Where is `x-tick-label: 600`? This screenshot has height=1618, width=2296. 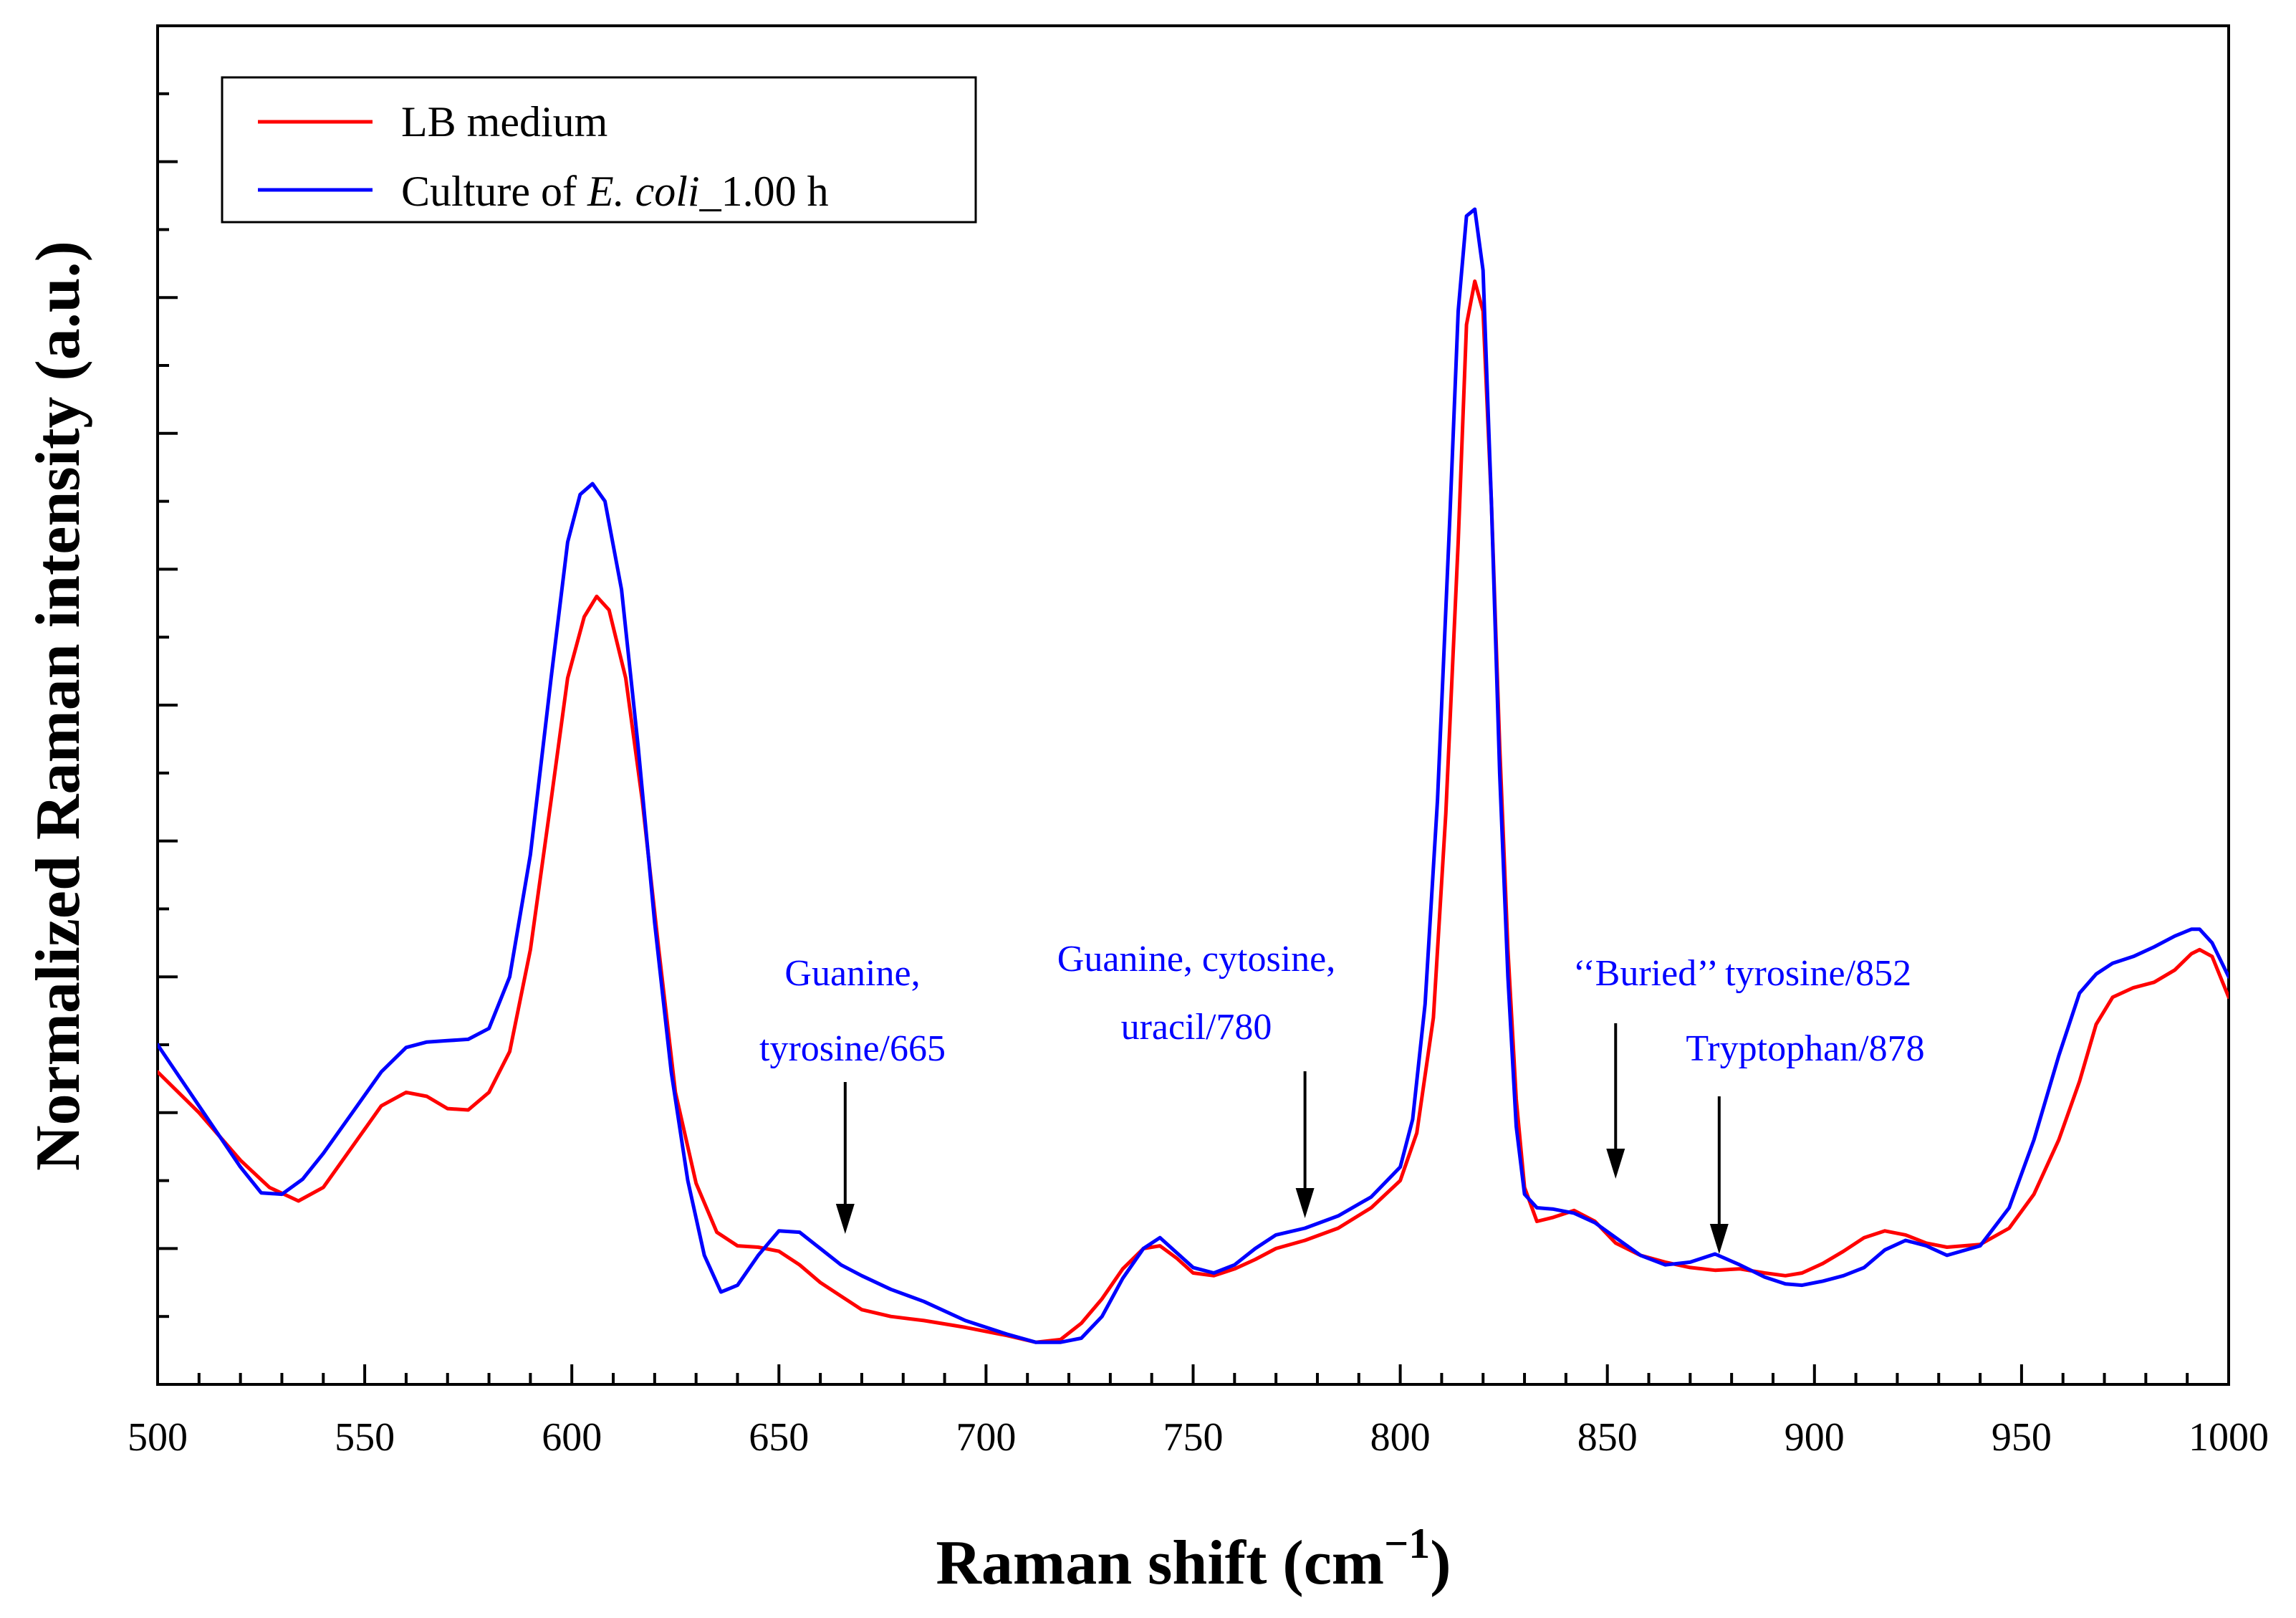 x-tick-label: 600 is located at coordinates (572, 1437).